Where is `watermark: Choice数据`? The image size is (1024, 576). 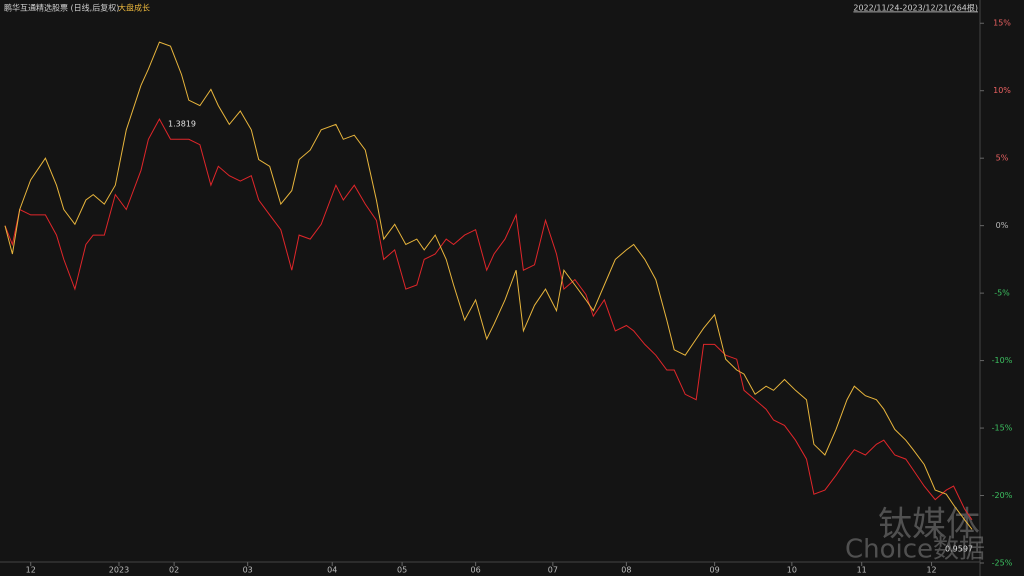
watermark: Choice数据 is located at coordinates (915, 550).